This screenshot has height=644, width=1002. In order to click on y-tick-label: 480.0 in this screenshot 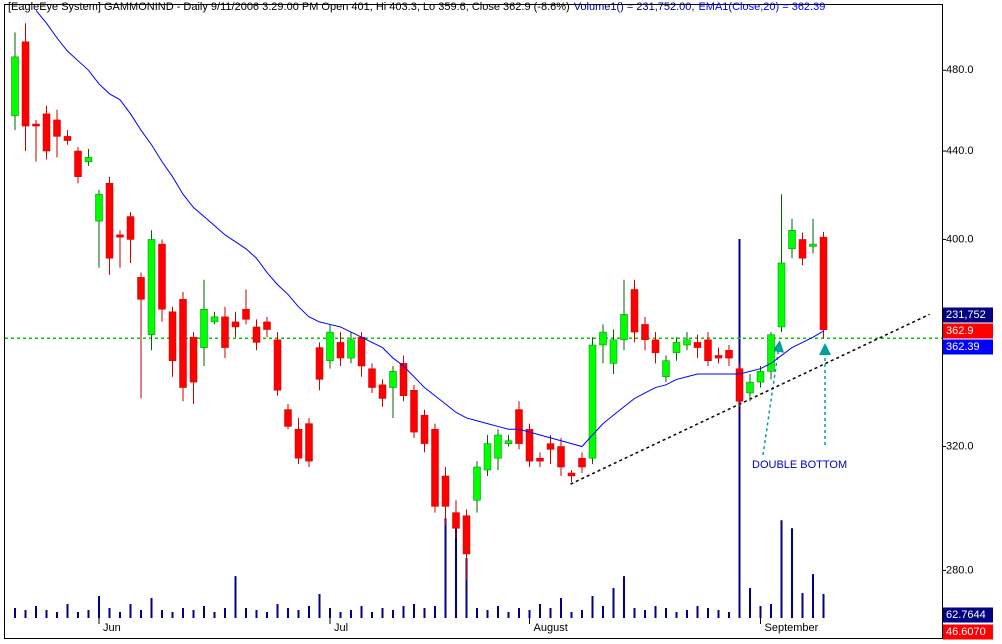, I will do `click(960, 70)`.